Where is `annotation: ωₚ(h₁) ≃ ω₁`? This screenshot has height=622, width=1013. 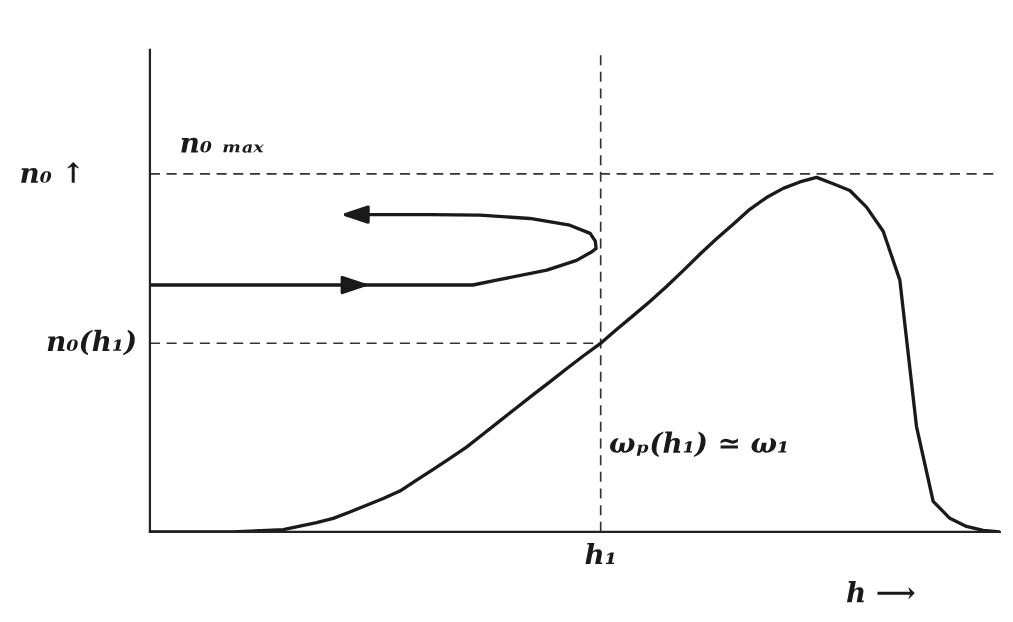
annotation: ωₚ(h₁) ≃ ω₁ is located at coordinates (698, 444).